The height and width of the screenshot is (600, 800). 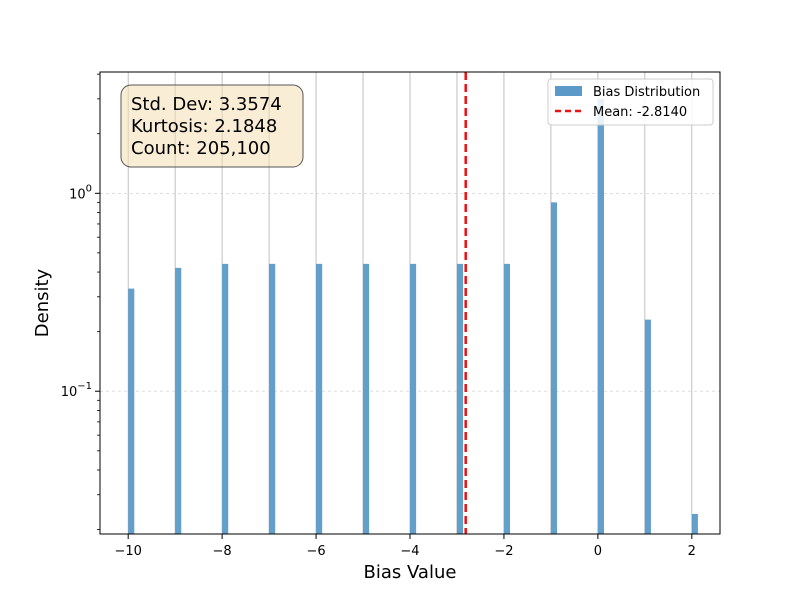 I want to click on y-tick-label: 10⁰, so click(x=80, y=192).